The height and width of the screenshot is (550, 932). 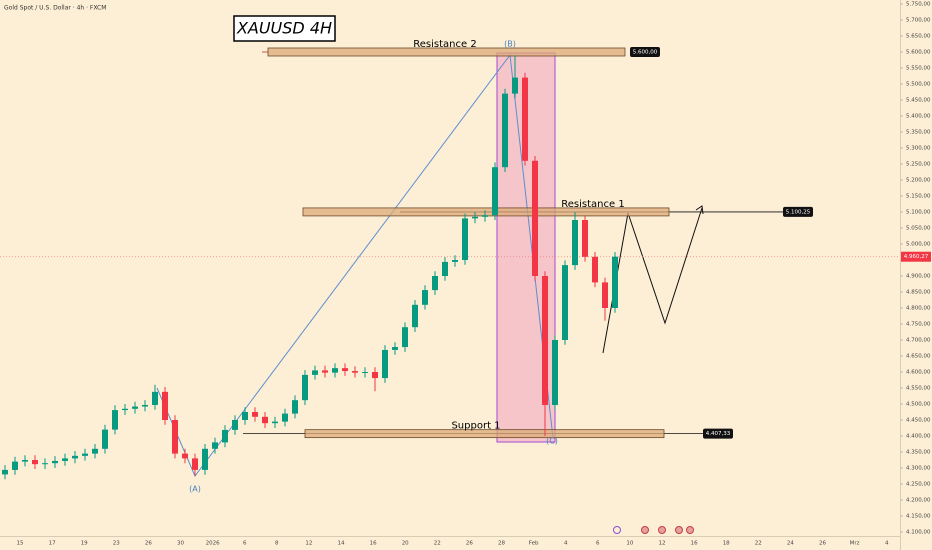 I want to click on y-tick-label: 5.650,00, so click(x=918, y=37).